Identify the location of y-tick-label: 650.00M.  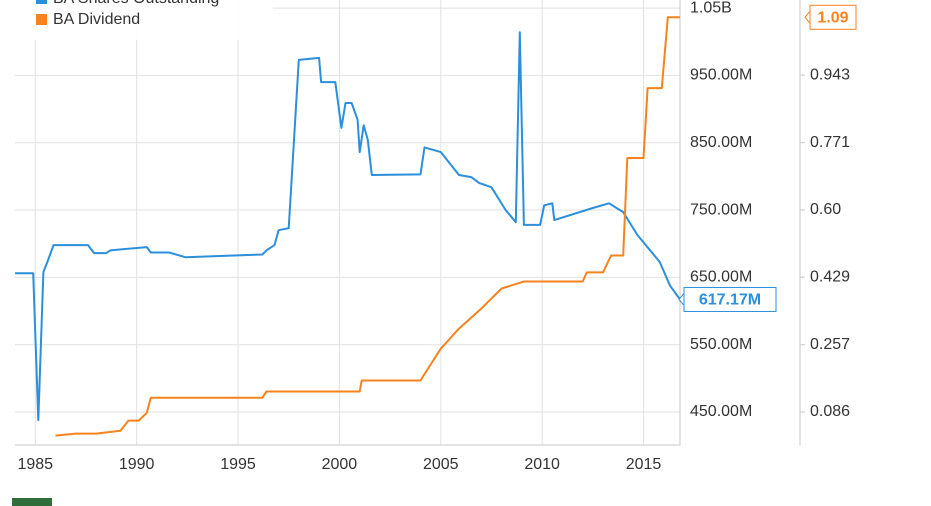
(721, 277).